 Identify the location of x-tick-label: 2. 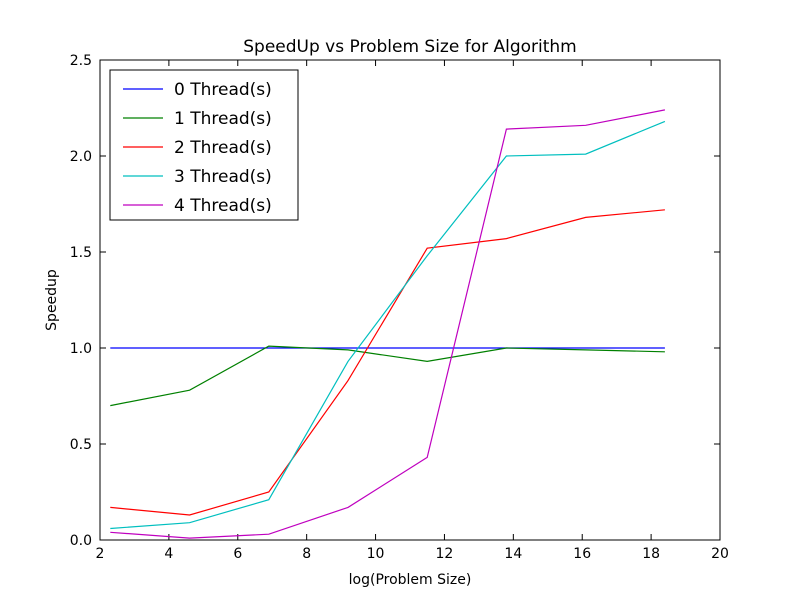
(100, 554).